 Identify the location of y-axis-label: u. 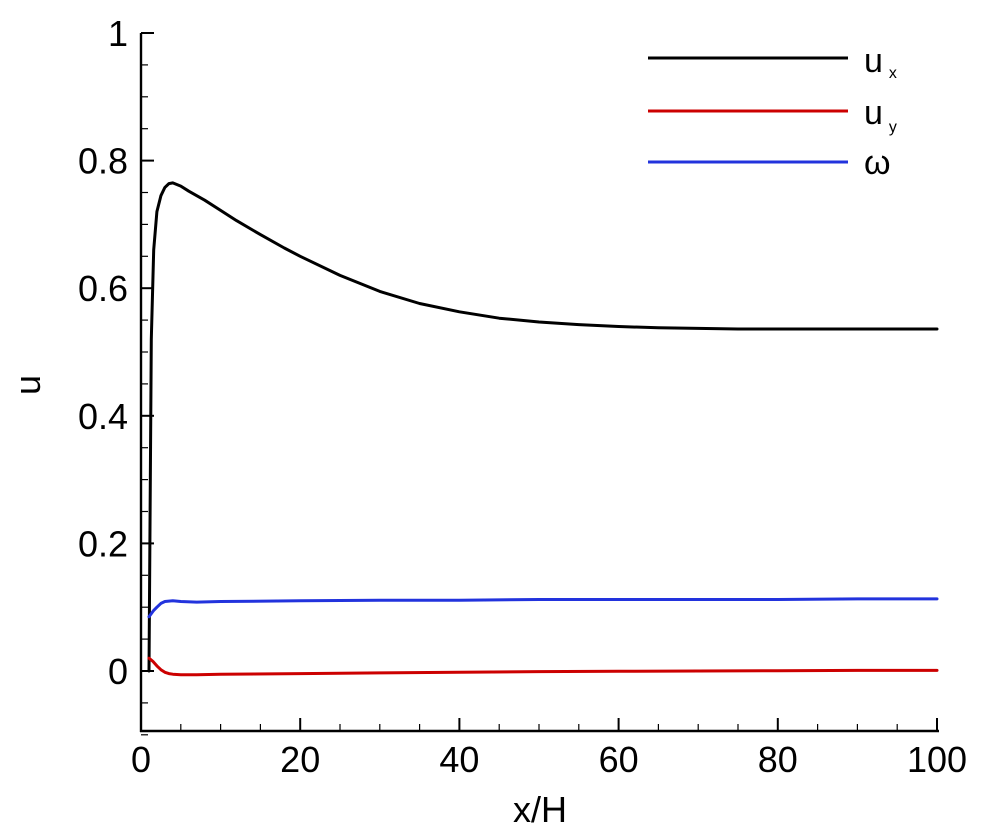
(27, 385).